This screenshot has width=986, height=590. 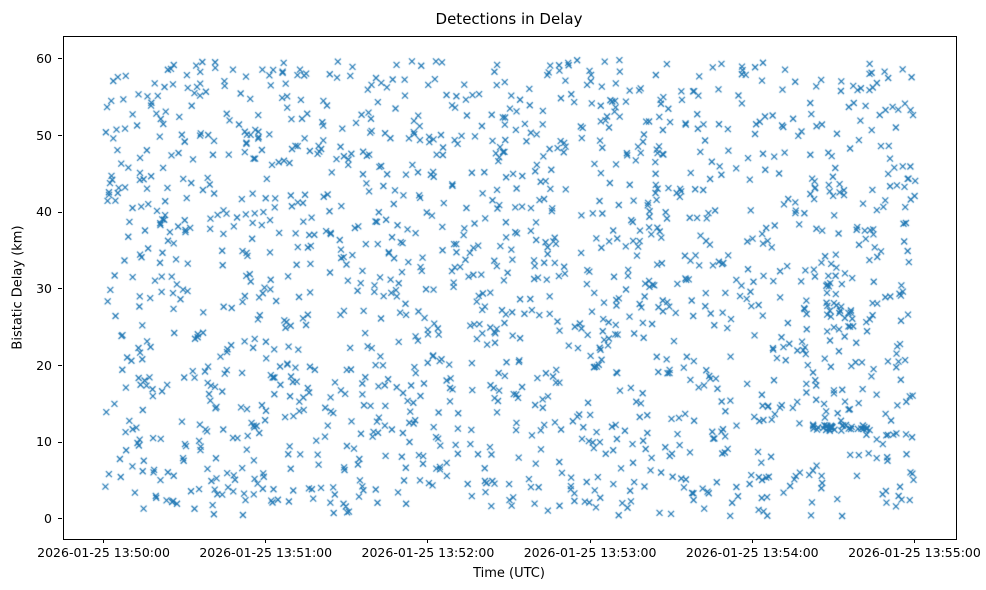 What do you see at coordinates (44, 58) in the screenshot?
I see `y-tick-label: 60` at bounding box center [44, 58].